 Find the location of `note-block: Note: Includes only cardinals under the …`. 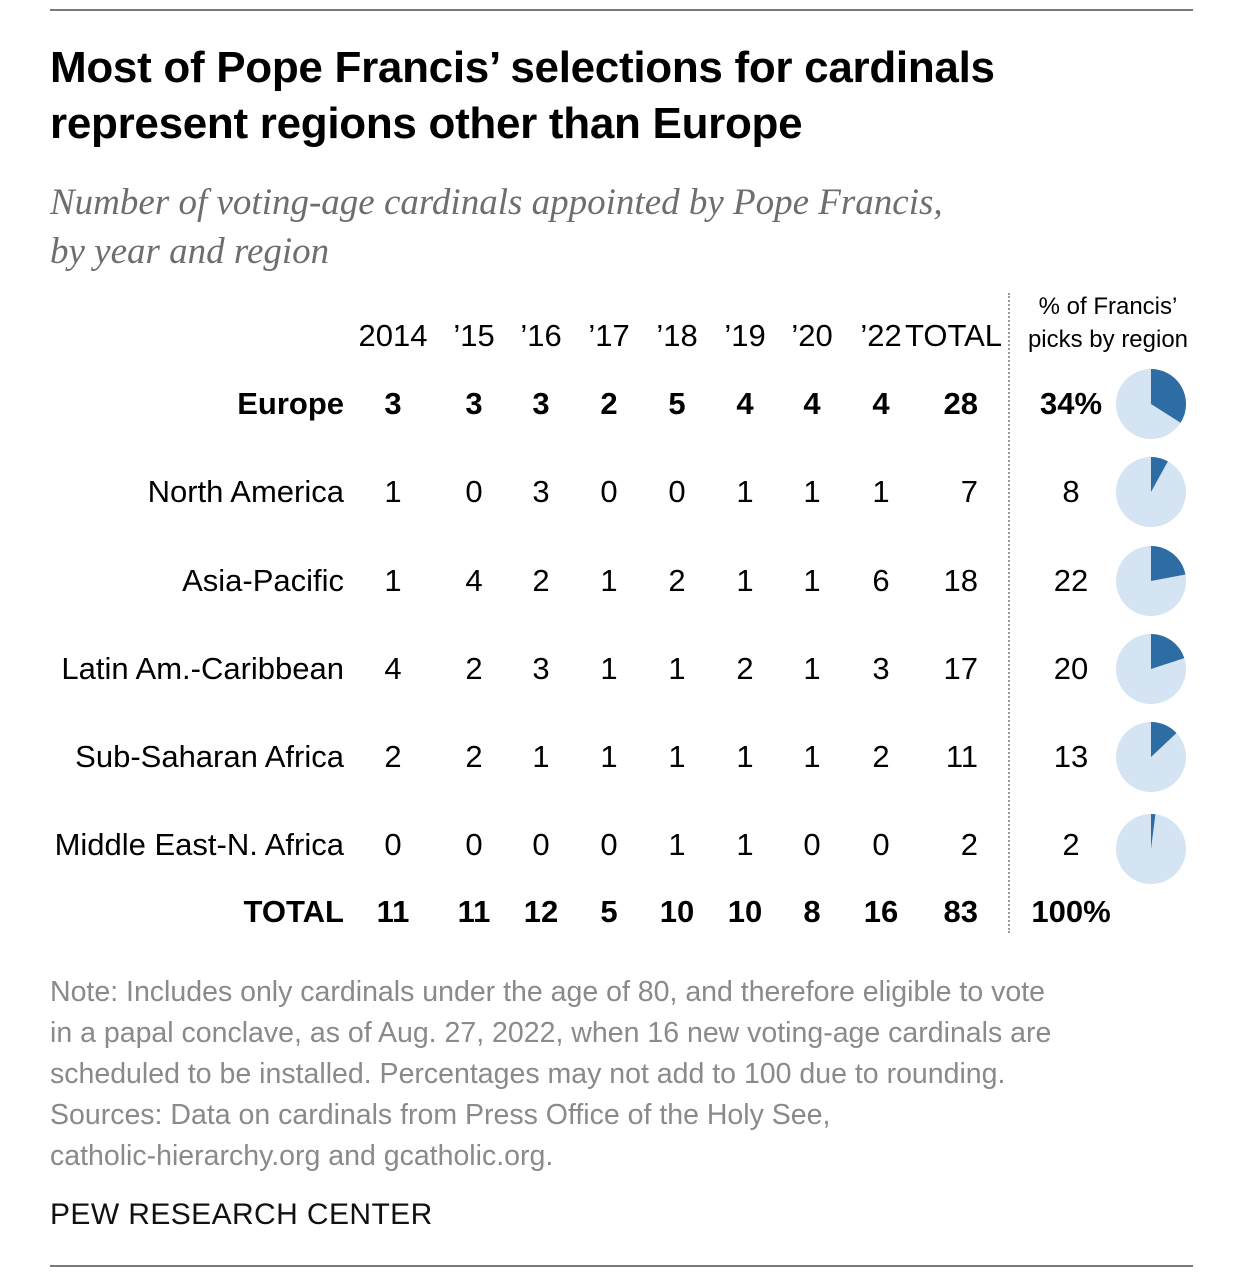

note-block: Note: Includes only cardinals under the … is located at coordinates (615, 1074).